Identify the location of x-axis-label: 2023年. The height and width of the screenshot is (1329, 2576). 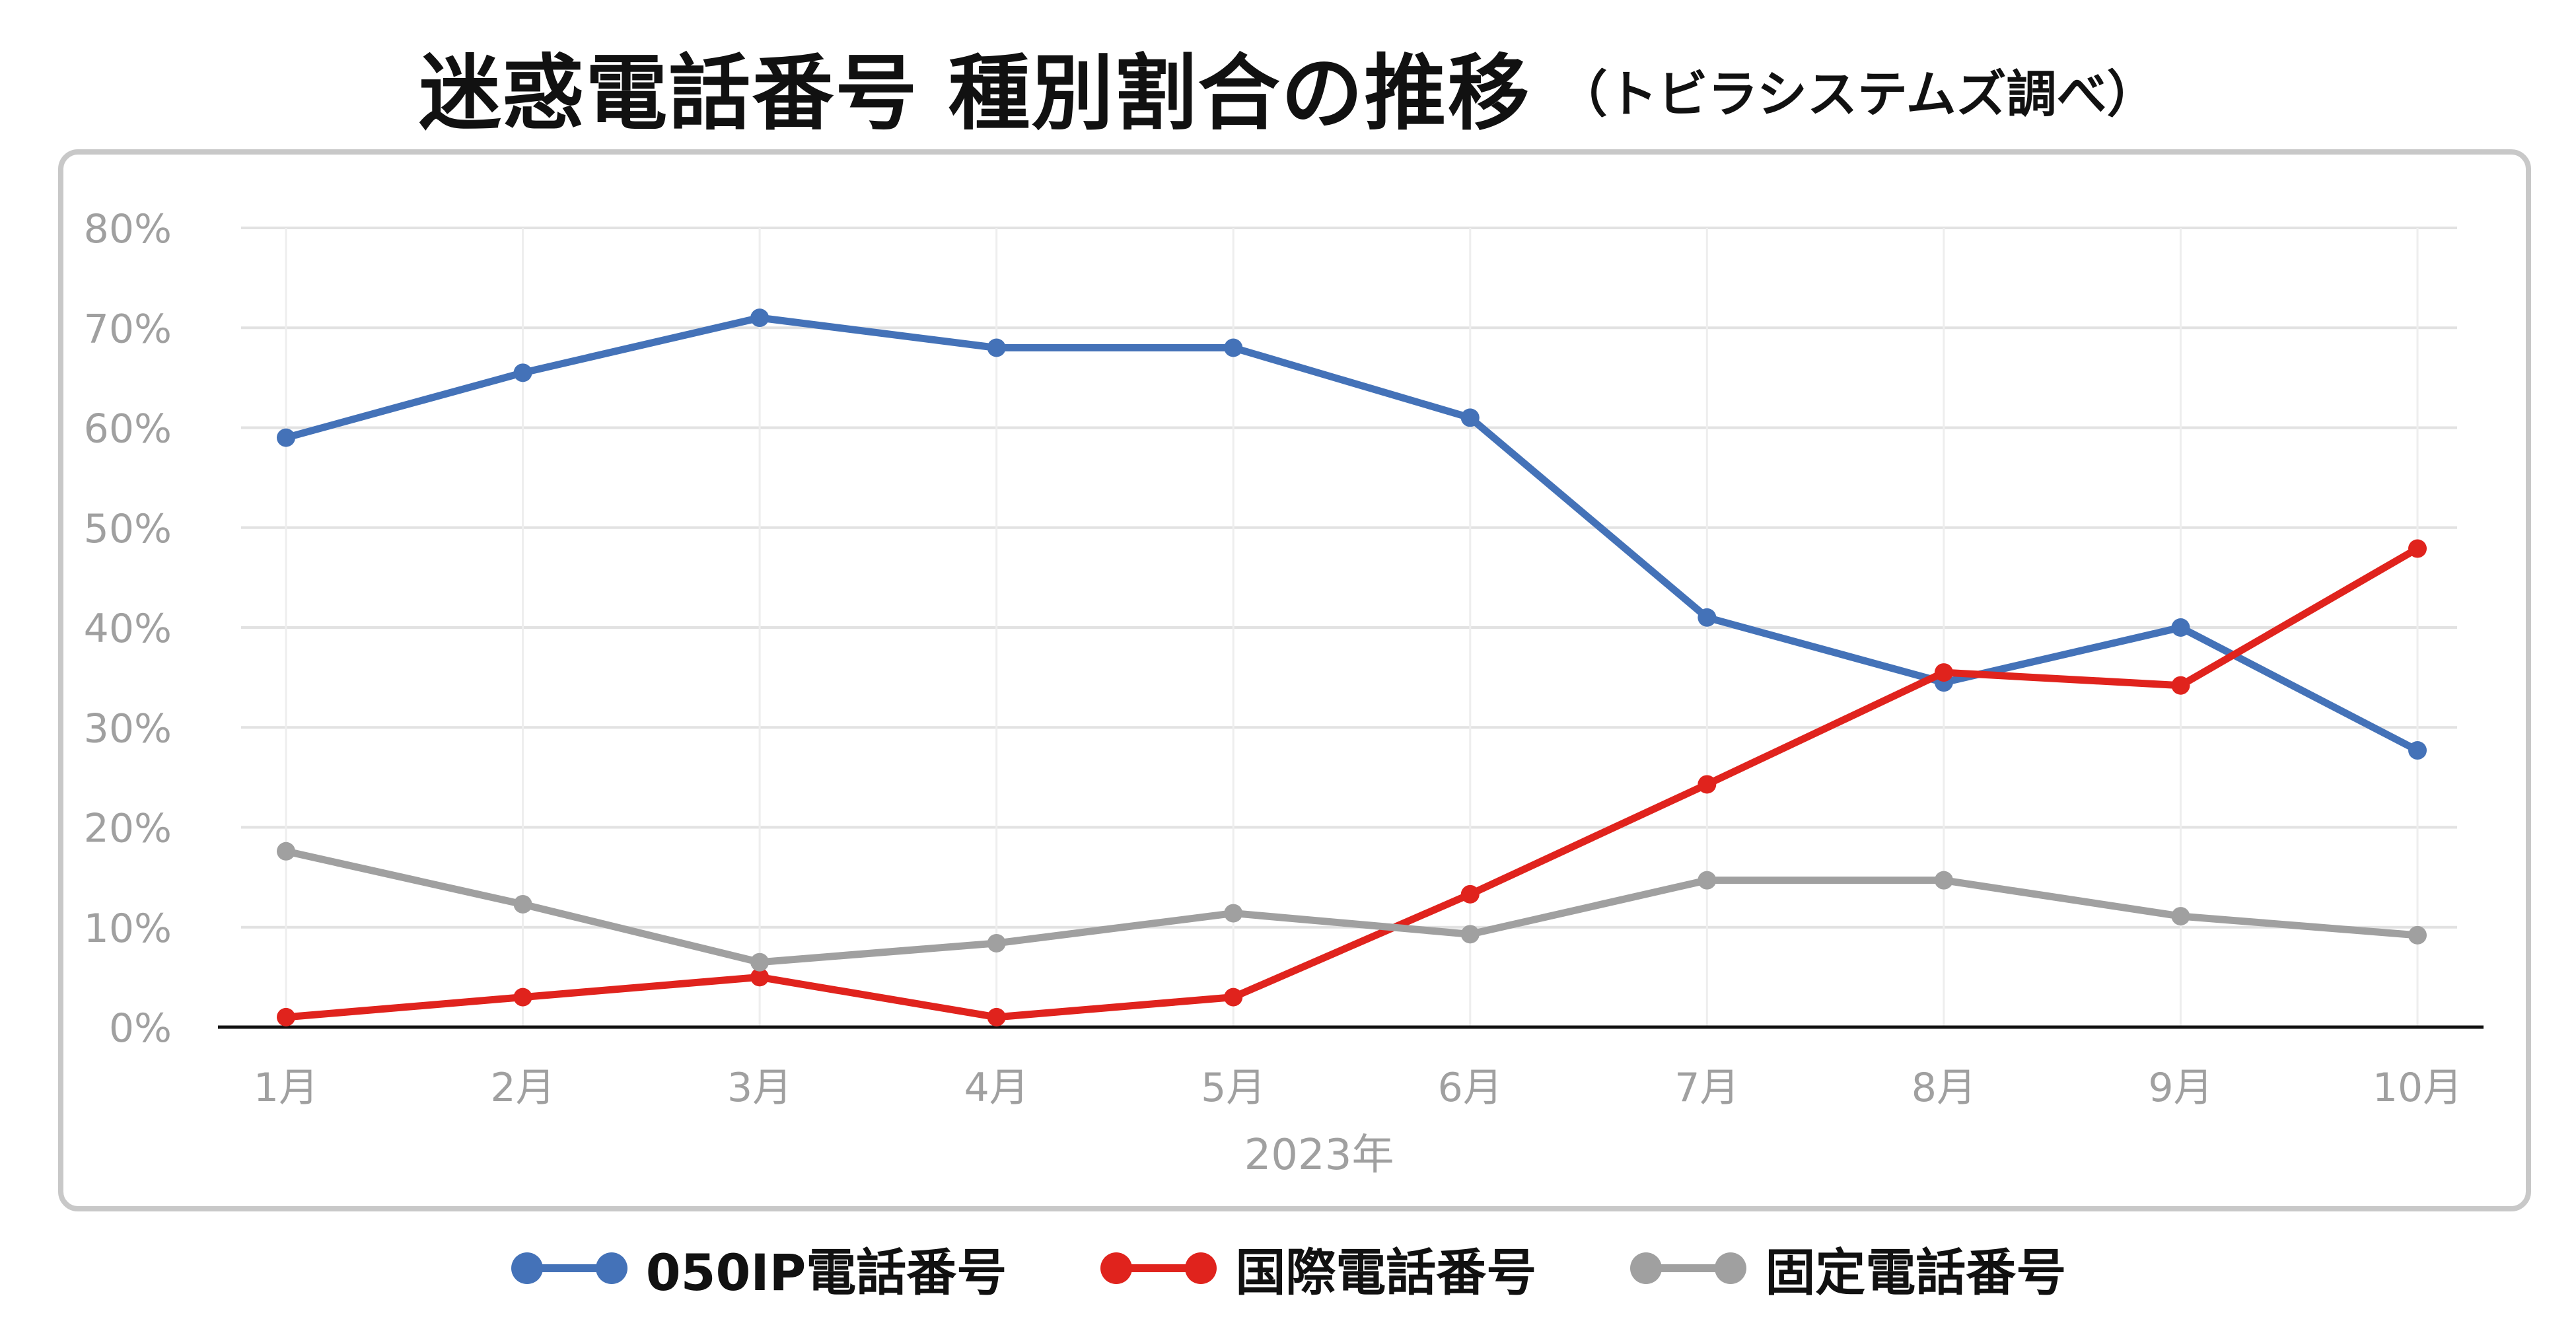
(1319, 1155).